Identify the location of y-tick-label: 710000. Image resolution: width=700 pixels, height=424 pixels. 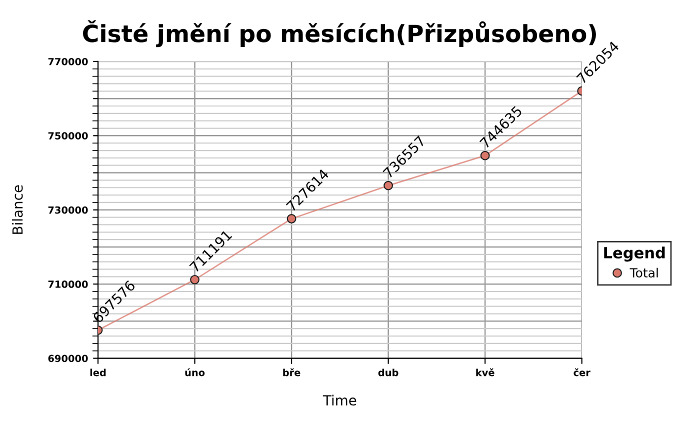
(68, 284).